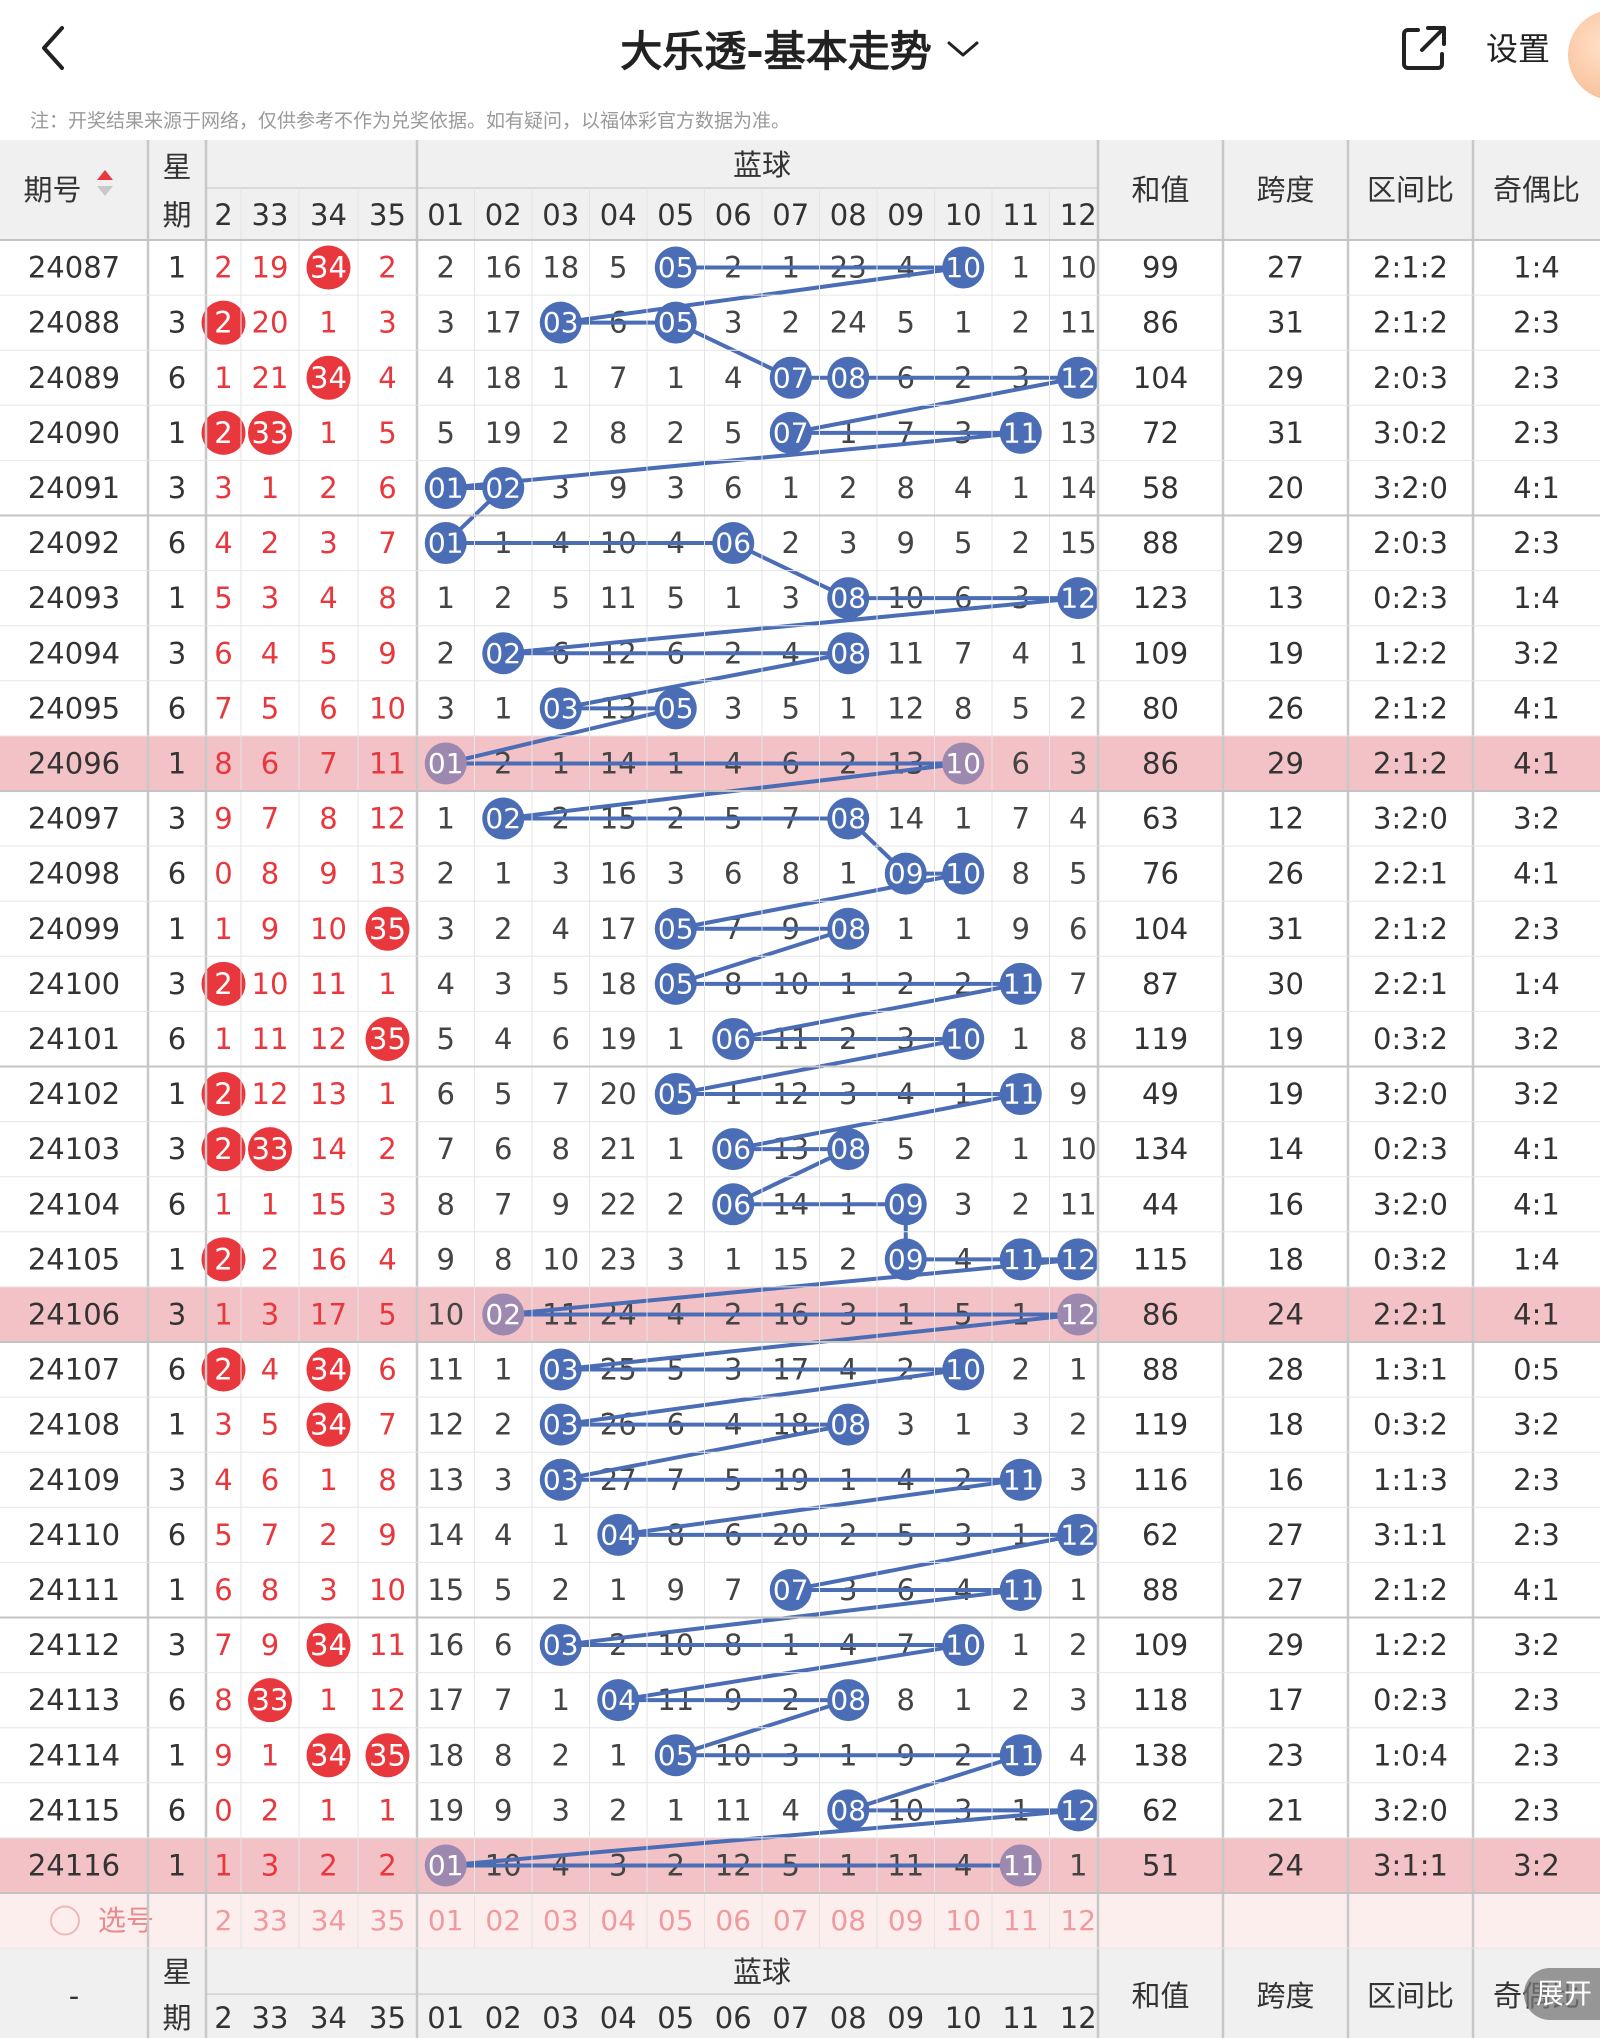 The width and height of the screenshot is (1600, 2038). Describe the element at coordinates (1536, 1259) in the screenshot. I see `odd-even-ratio: 1:4` at that location.